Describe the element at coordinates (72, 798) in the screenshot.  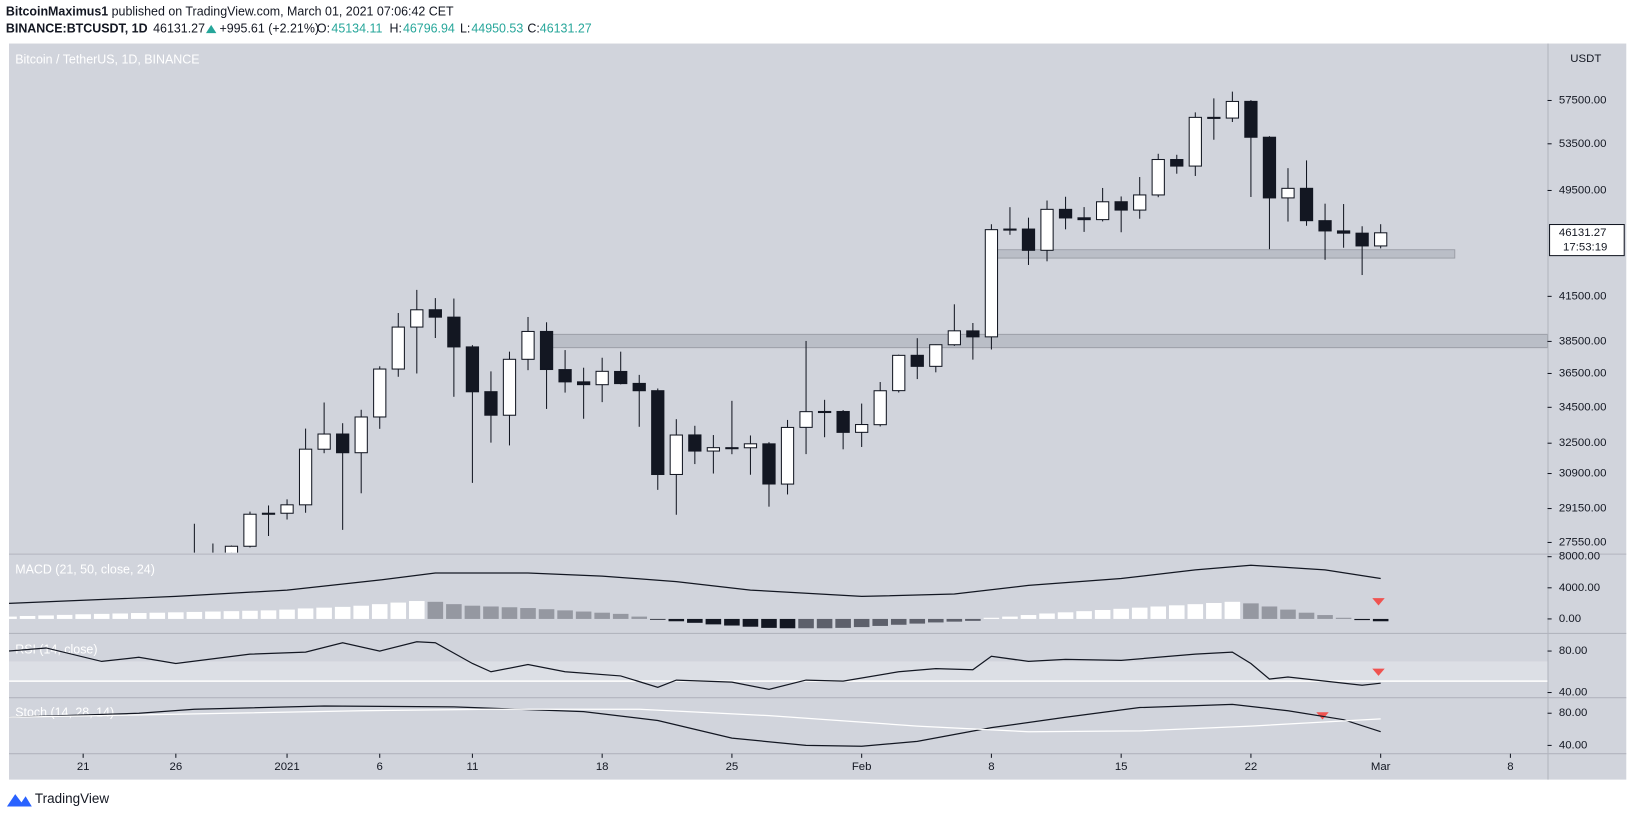
I see `footer-brand: TradingView` at that location.